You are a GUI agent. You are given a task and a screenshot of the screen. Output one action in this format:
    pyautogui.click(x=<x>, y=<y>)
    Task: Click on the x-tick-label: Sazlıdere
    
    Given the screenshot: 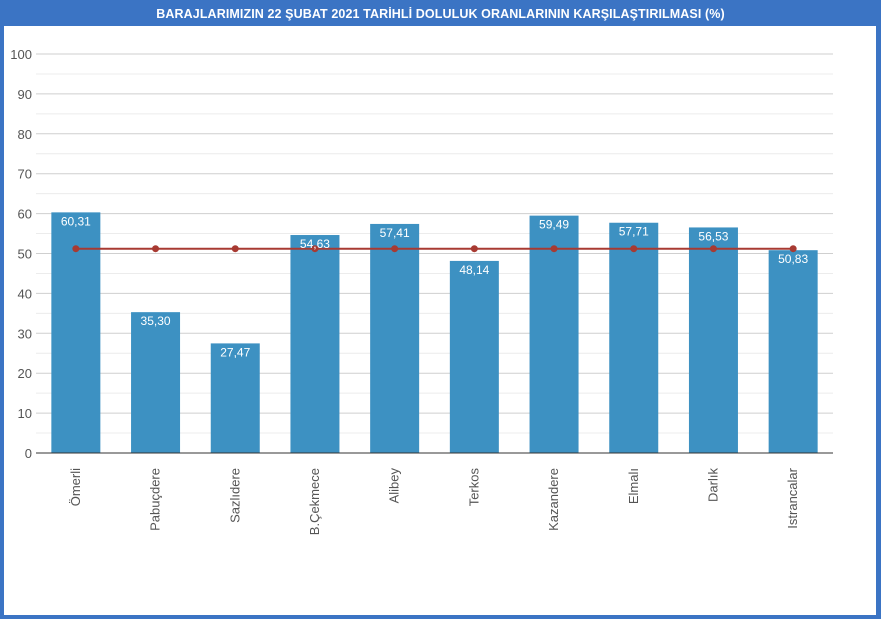 What is the action you would take?
    pyautogui.click(x=234, y=495)
    